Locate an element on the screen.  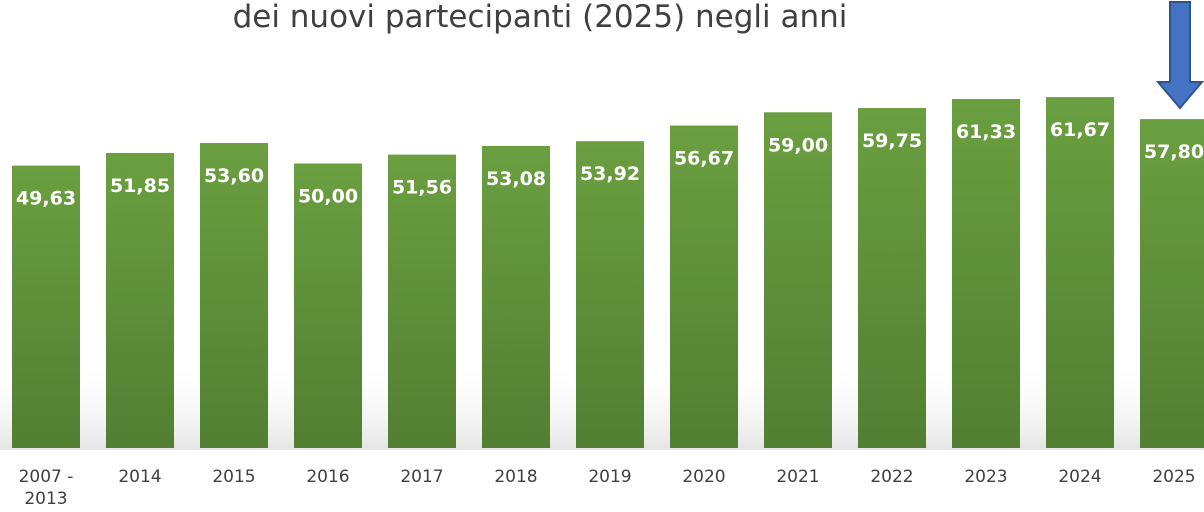
x-tick-label: 2023 is located at coordinates (986, 477).